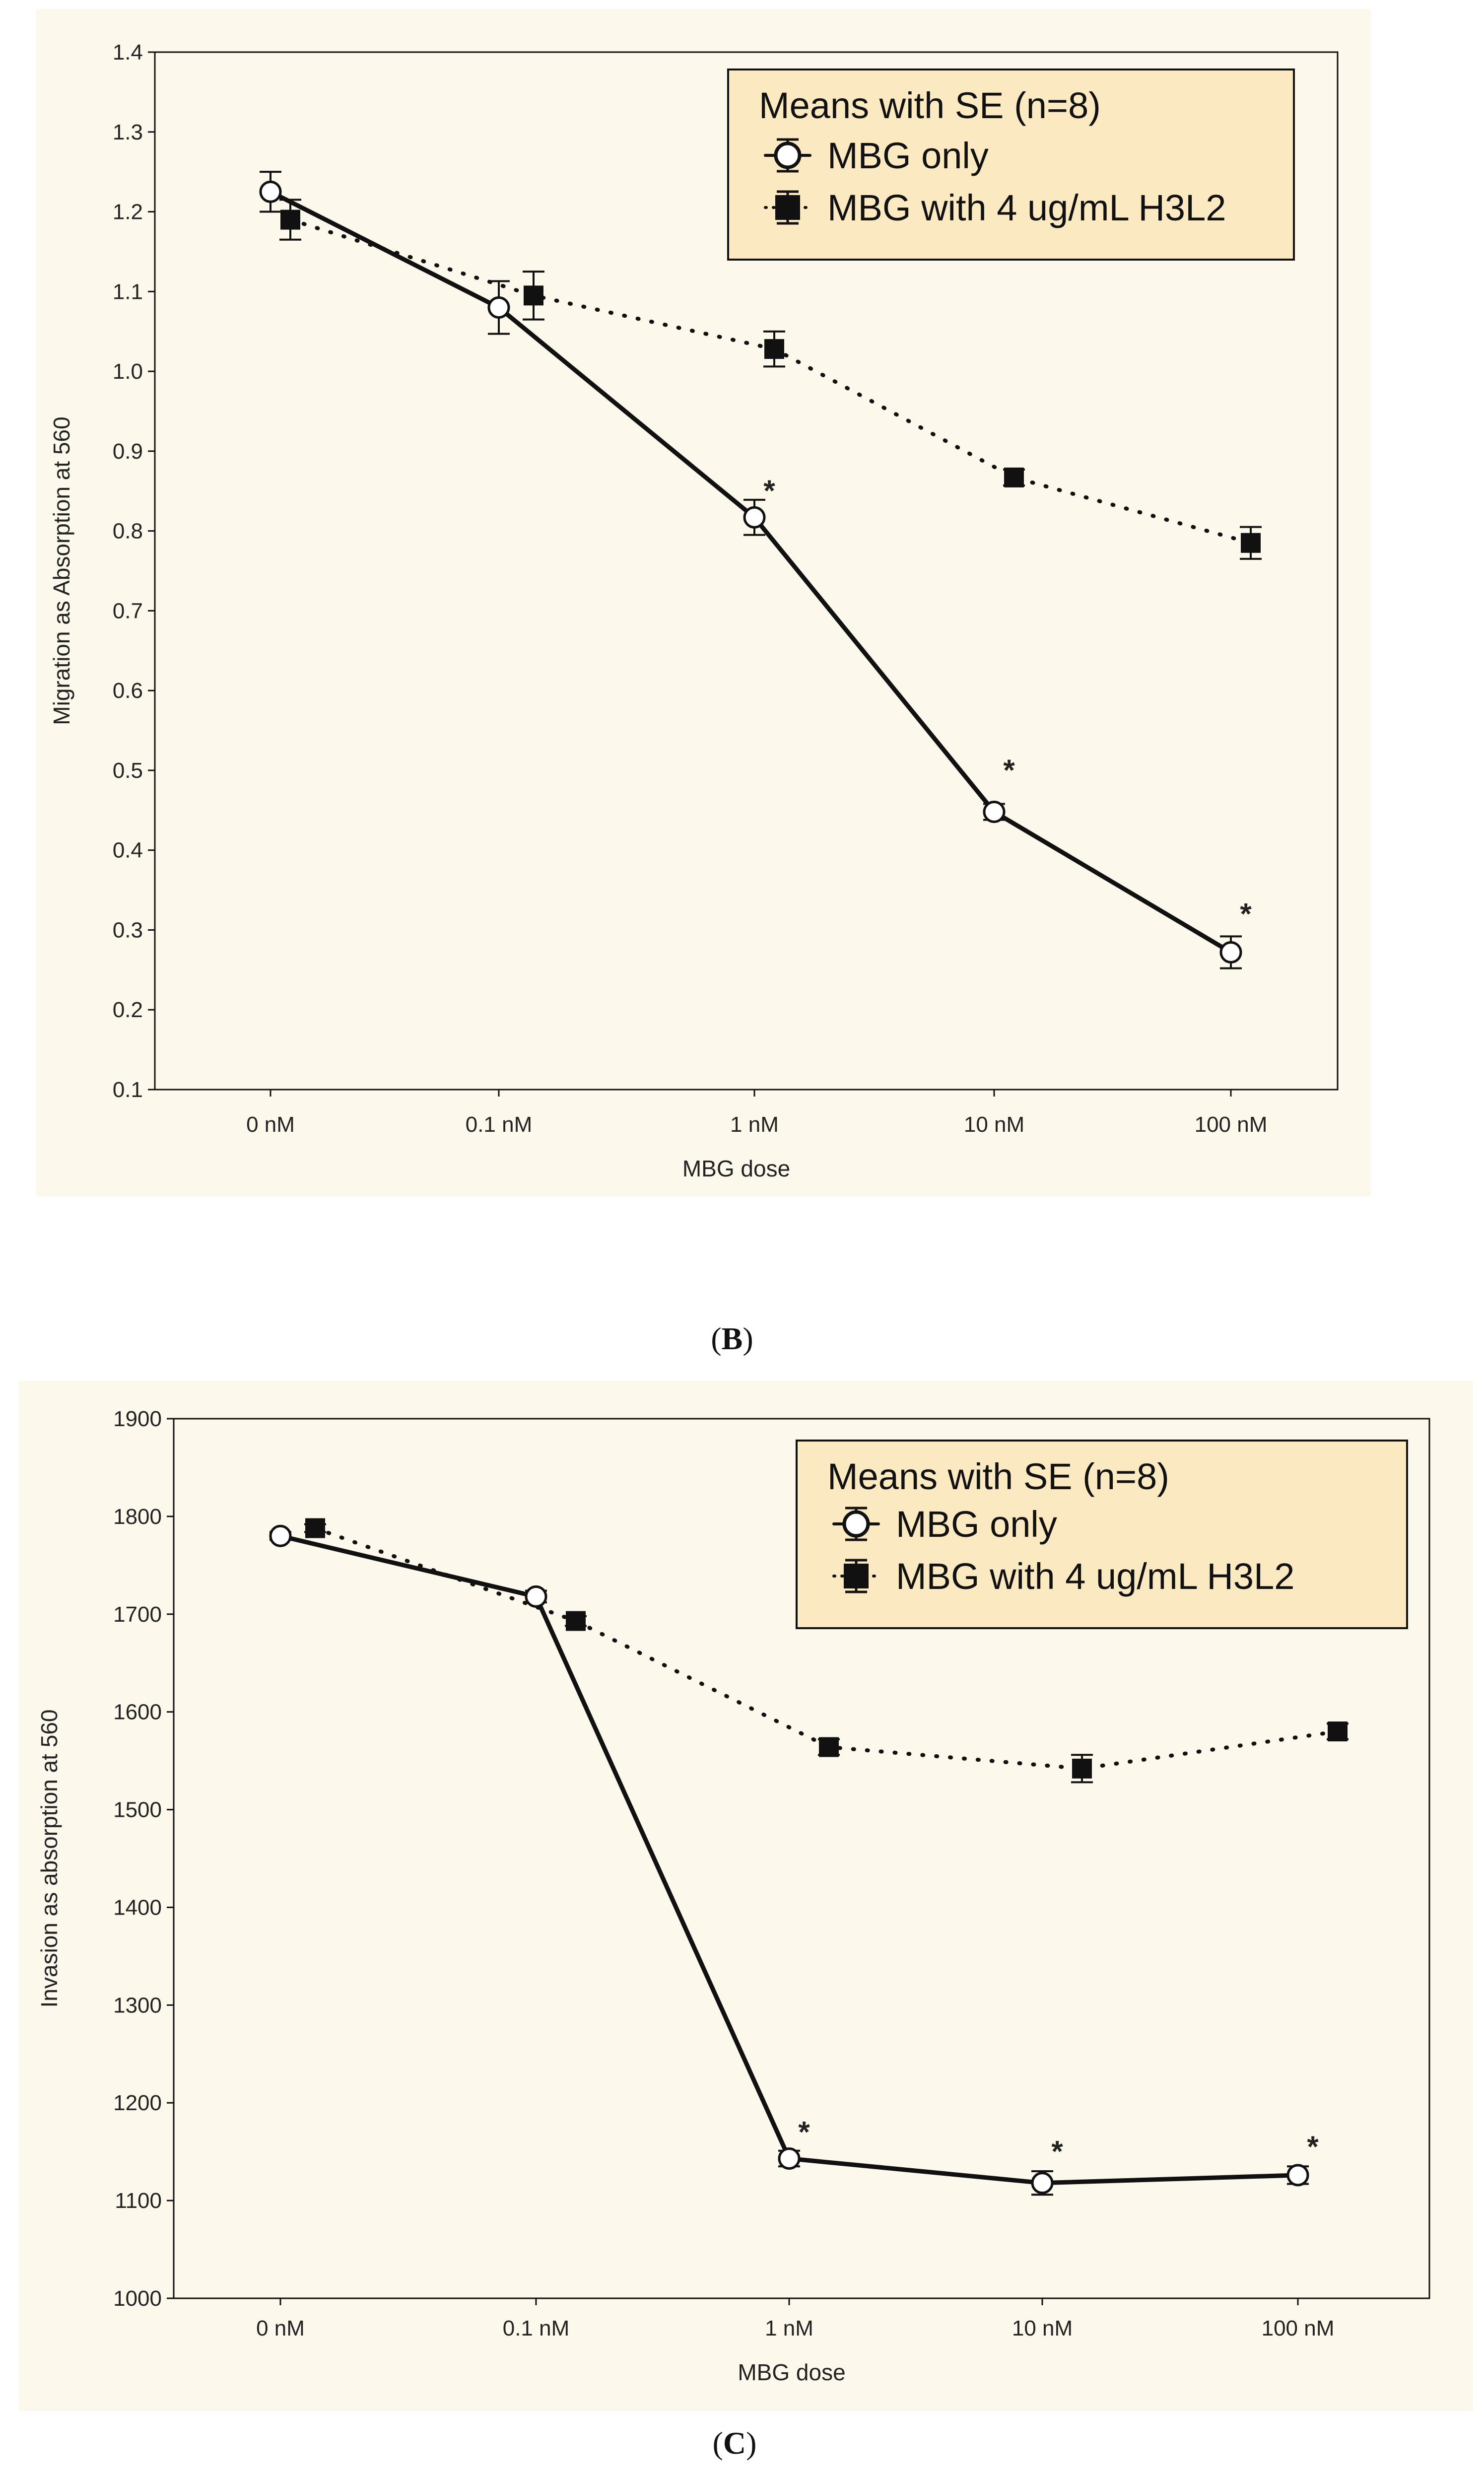 Image resolution: width=1484 pixels, height=2477 pixels. I want to click on y-tick-label: 1300, so click(137, 2005).